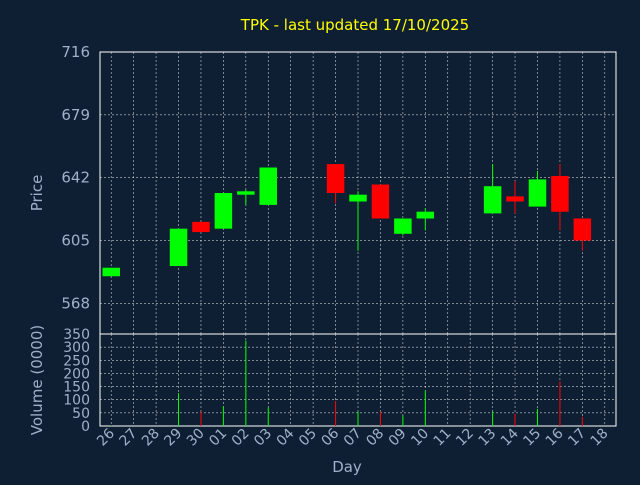 The image size is (640, 485). Describe the element at coordinates (555, 437) in the screenshot. I see `x-tick-label: 16` at that location.